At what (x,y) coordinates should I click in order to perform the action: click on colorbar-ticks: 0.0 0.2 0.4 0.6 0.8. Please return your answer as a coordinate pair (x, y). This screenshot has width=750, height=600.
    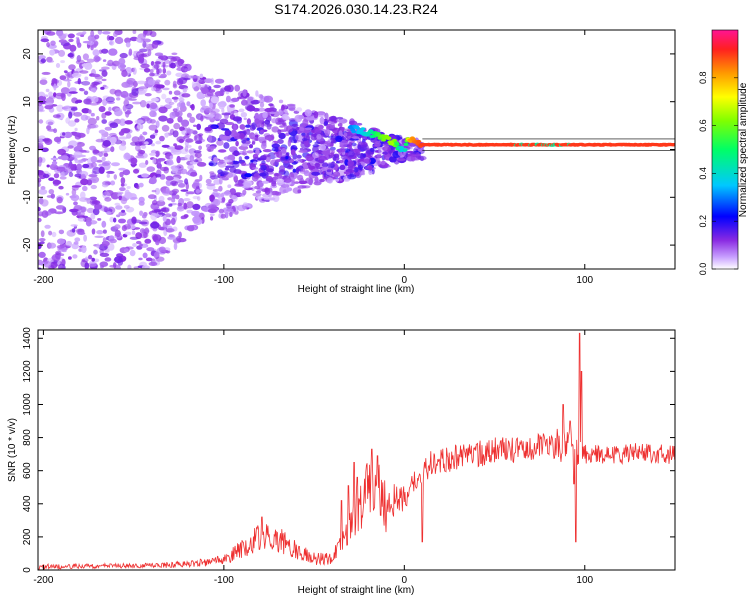
    Looking at the image, I should click on (718, 173).